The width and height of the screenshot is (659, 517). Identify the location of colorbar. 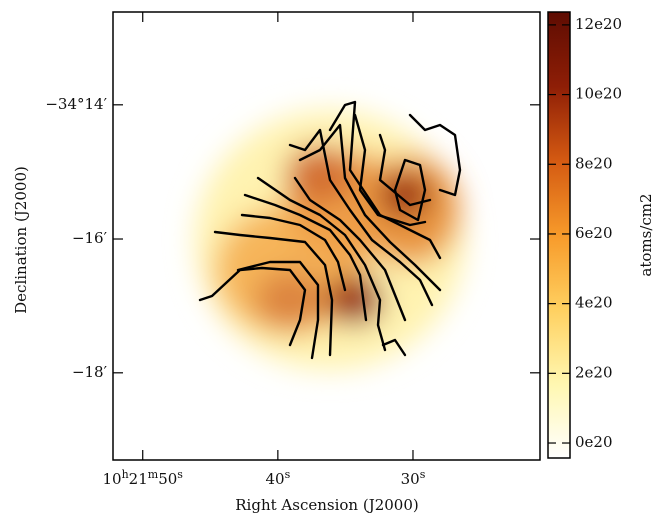
(559, 235).